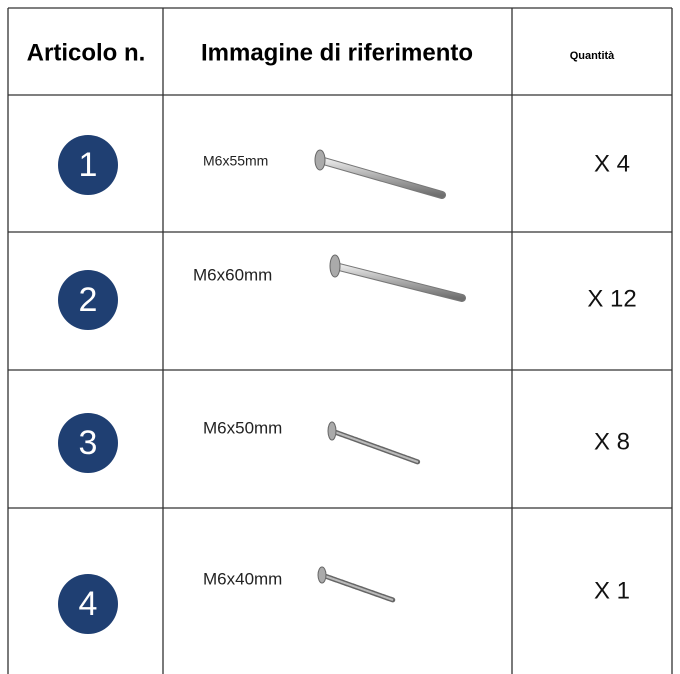 This screenshot has height=674, width=680. Describe the element at coordinates (337, 52) in the screenshot. I see `header-cell: Immagine di riferimento` at that location.